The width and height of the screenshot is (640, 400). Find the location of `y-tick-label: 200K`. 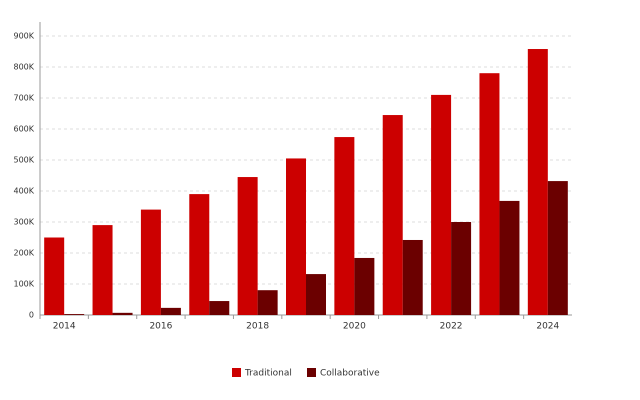

y-tick-label: 200K is located at coordinates (23, 253).